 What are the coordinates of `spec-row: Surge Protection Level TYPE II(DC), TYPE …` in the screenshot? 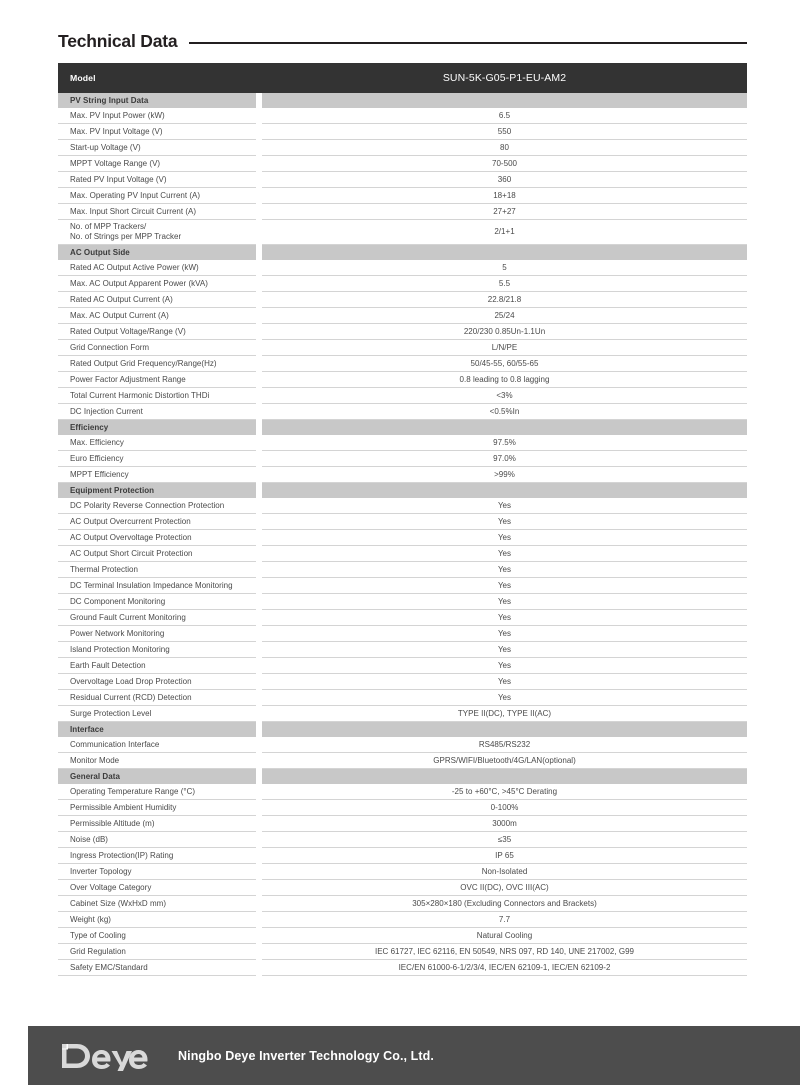 It's located at (402, 714).